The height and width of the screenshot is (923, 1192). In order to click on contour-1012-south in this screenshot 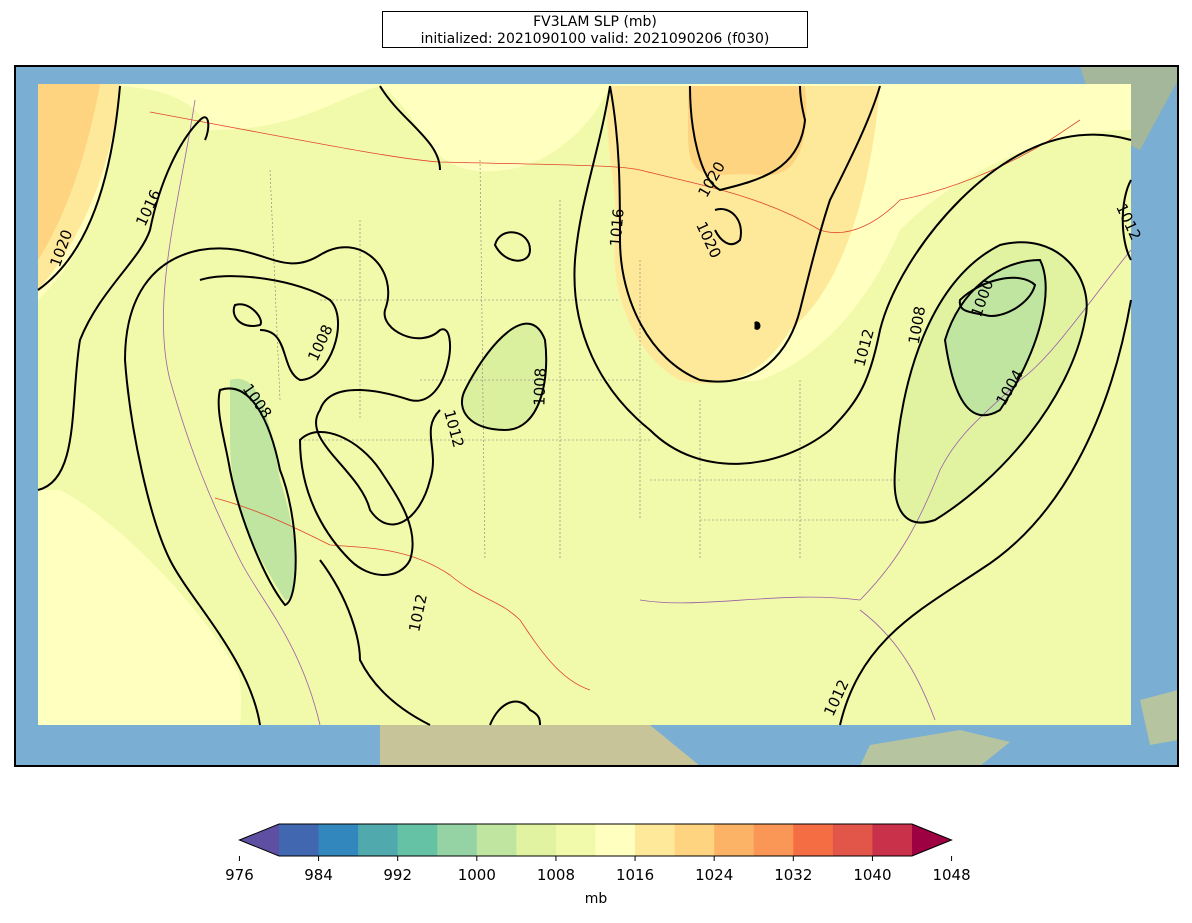, I will do `click(375, 642)`.